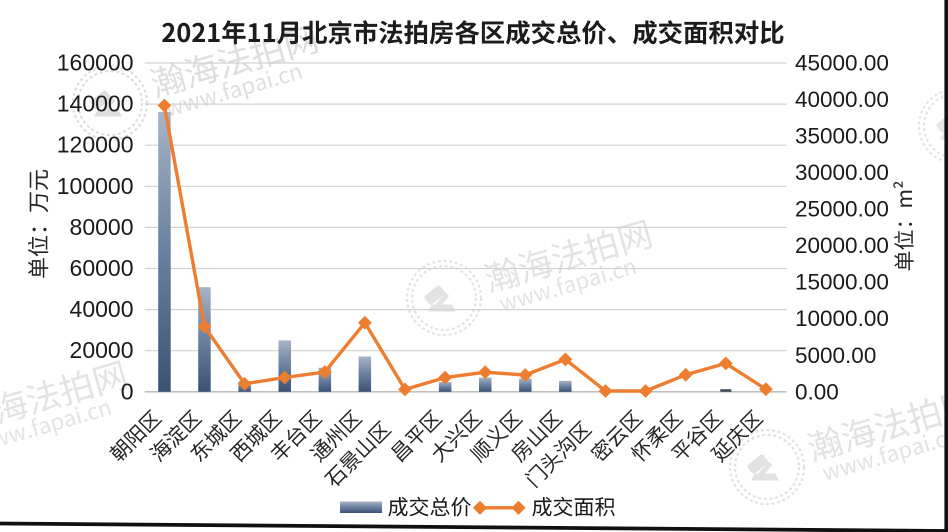 The width and height of the screenshot is (948, 532). I want to click on svg-text: 0.00, so click(817, 391).